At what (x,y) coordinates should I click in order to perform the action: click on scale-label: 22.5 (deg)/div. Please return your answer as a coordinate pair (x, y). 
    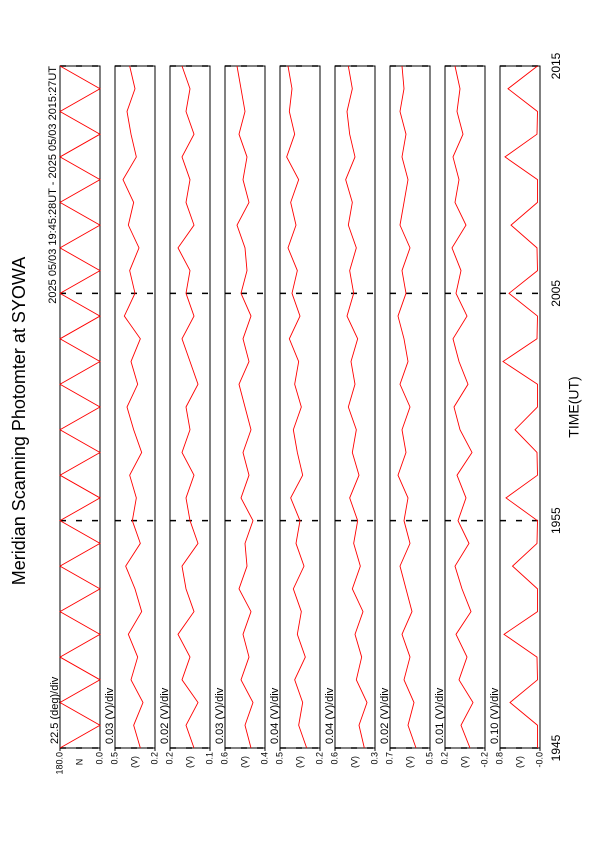
    Looking at the image, I should click on (55, 710).